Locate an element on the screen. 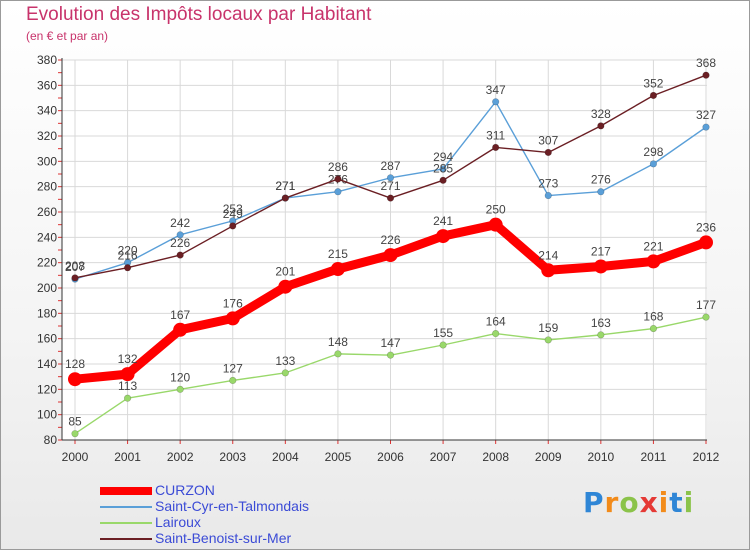 The width and height of the screenshot is (750, 550). data-label-saint-benoist-sur-mer: 226 is located at coordinates (180, 243).